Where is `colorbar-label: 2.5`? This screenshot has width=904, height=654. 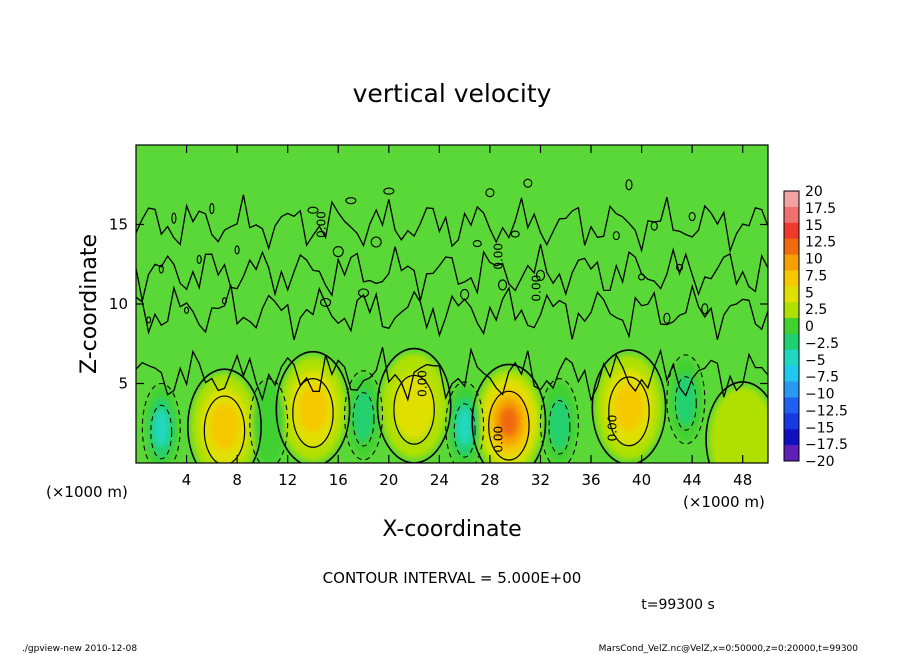
colorbar-label: 2.5 is located at coordinates (816, 310).